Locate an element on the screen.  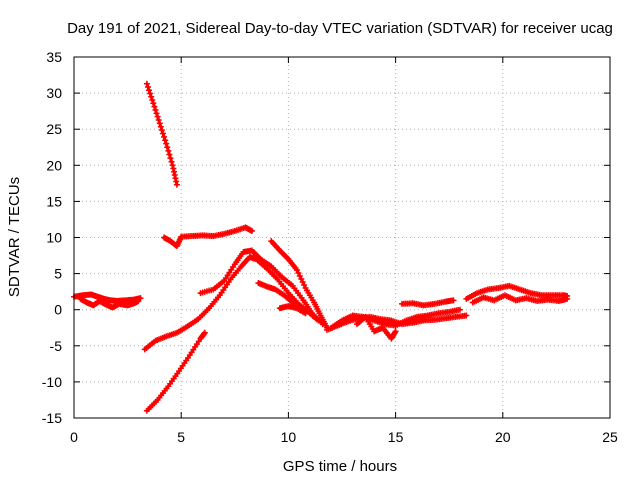
series-steep-descent is located at coordinates (161, 134).